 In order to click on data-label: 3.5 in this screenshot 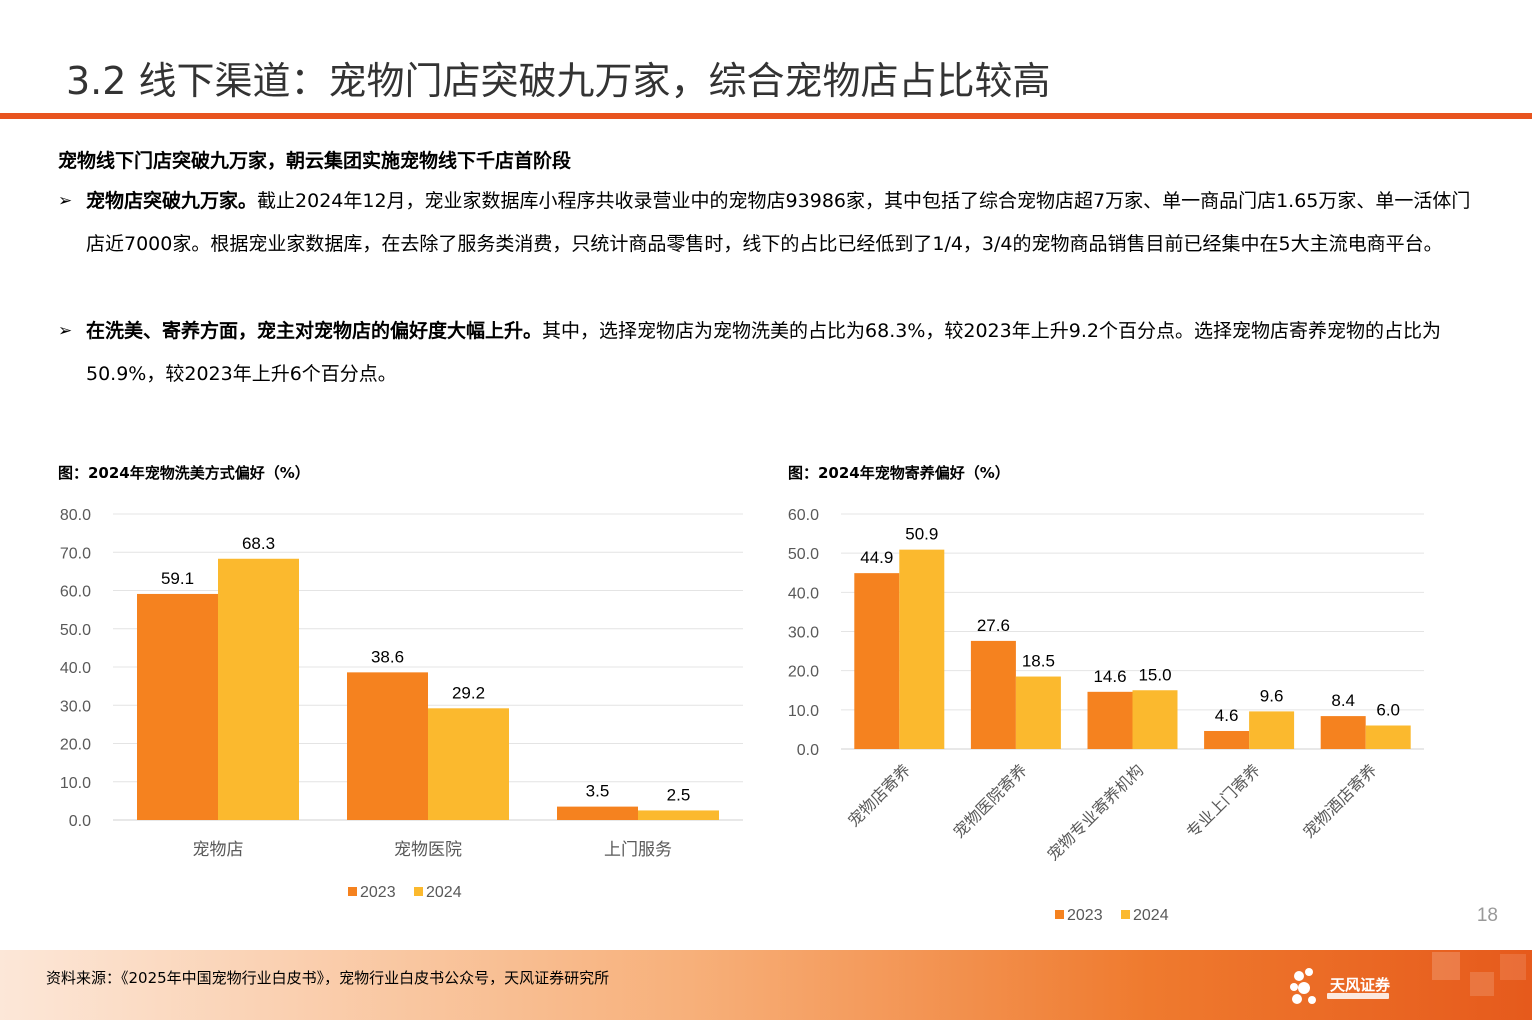, I will do `click(598, 791)`.